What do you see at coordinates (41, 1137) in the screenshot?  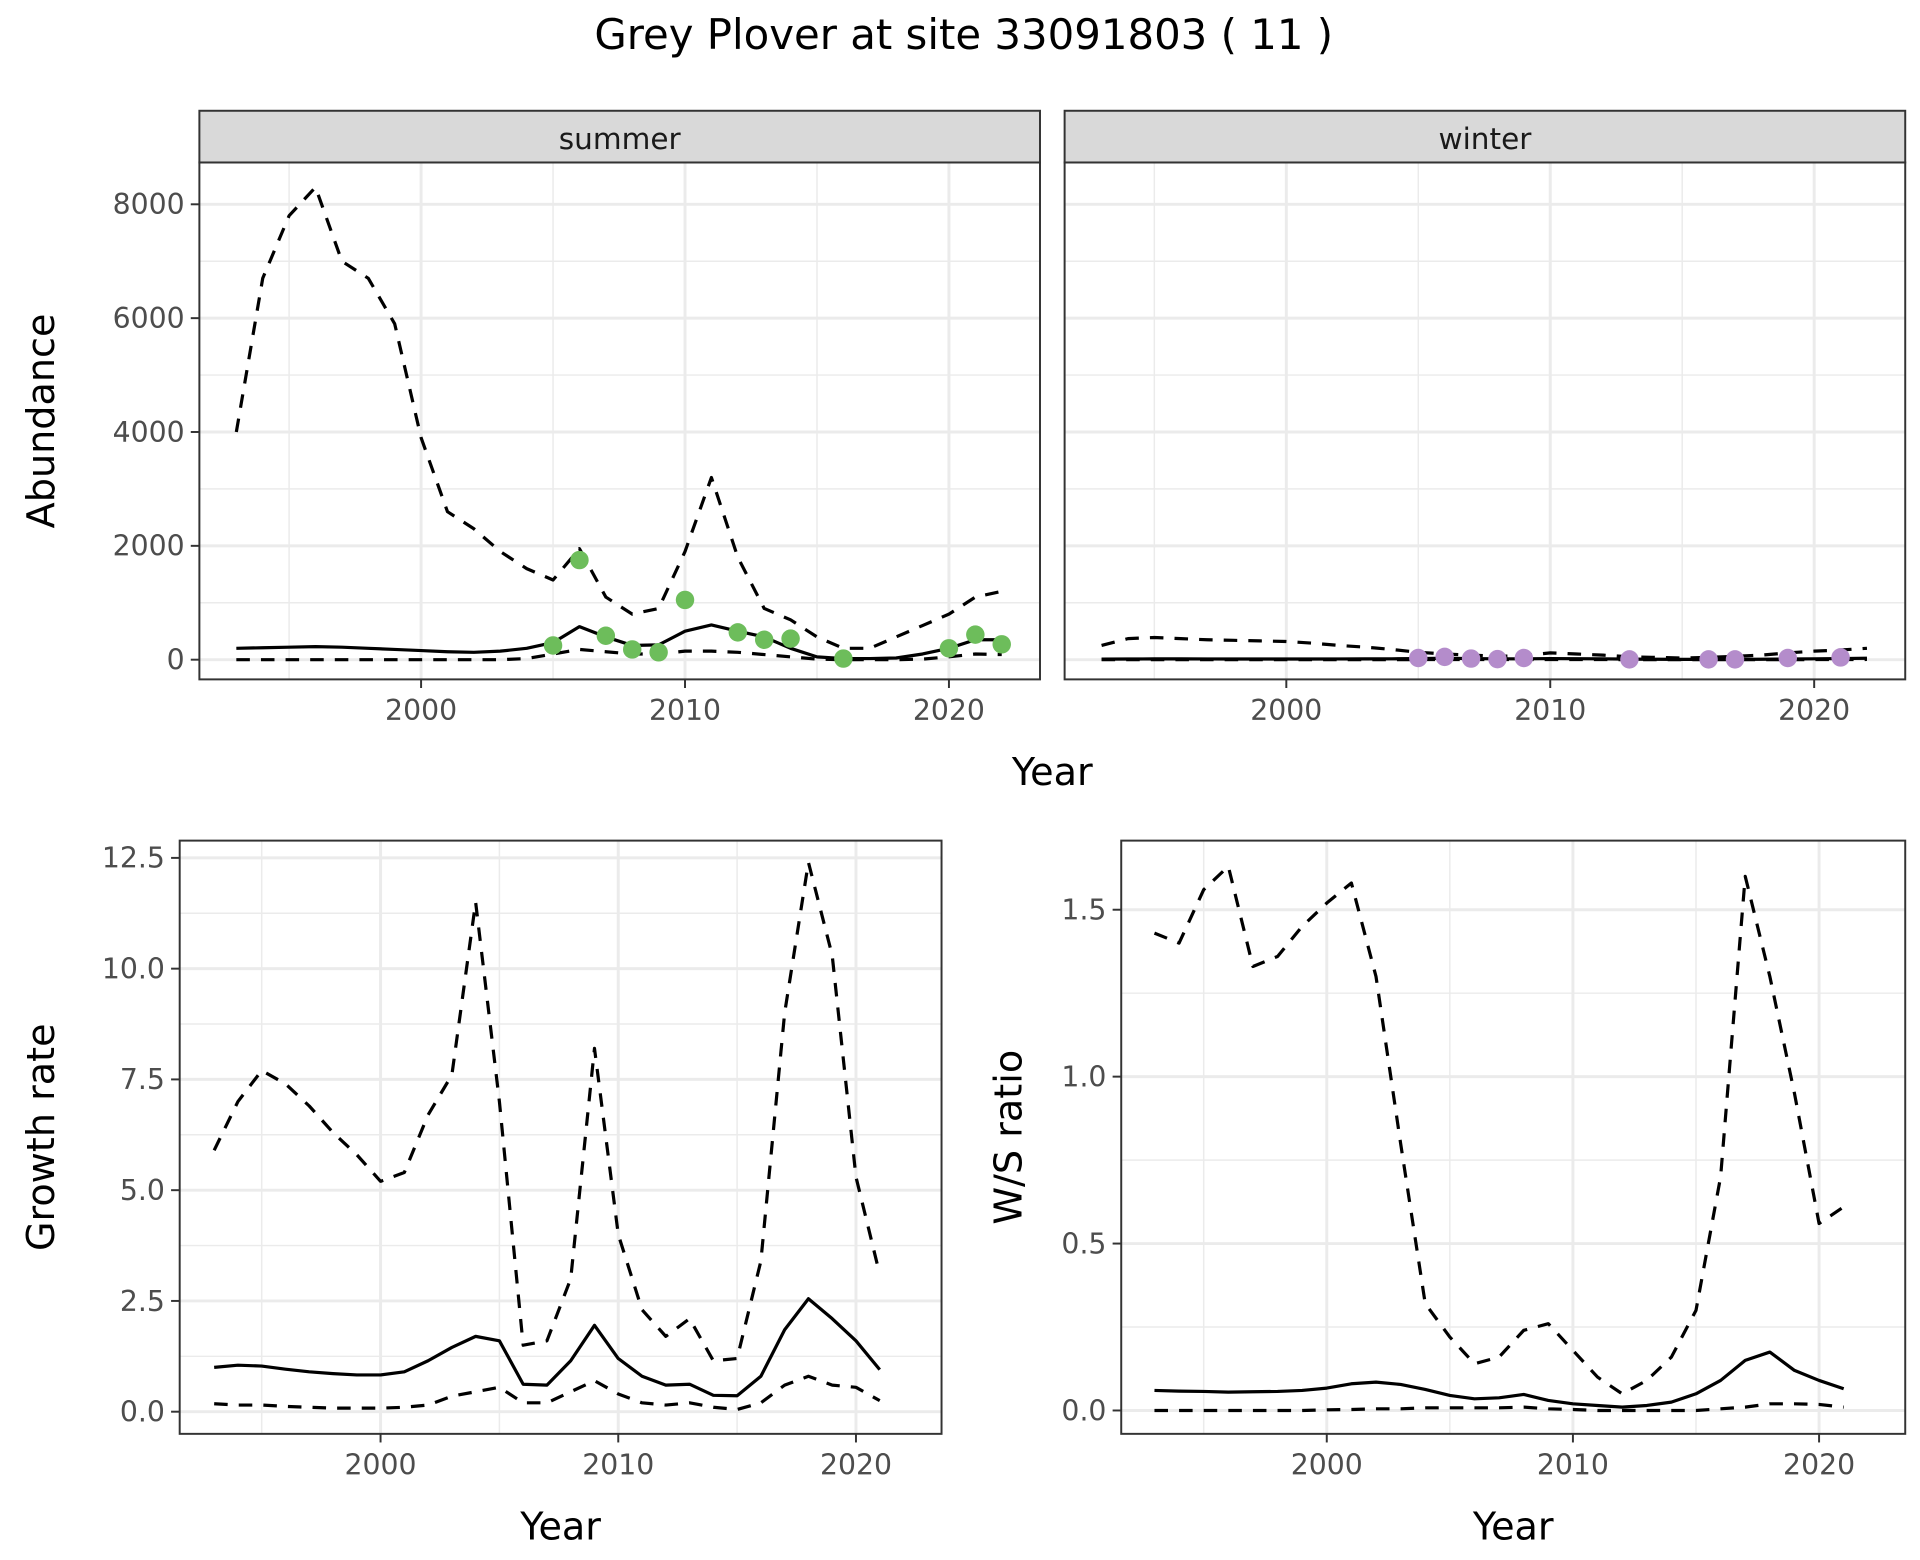 I see `y-axis-label: Growth rate` at bounding box center [41, 1137].